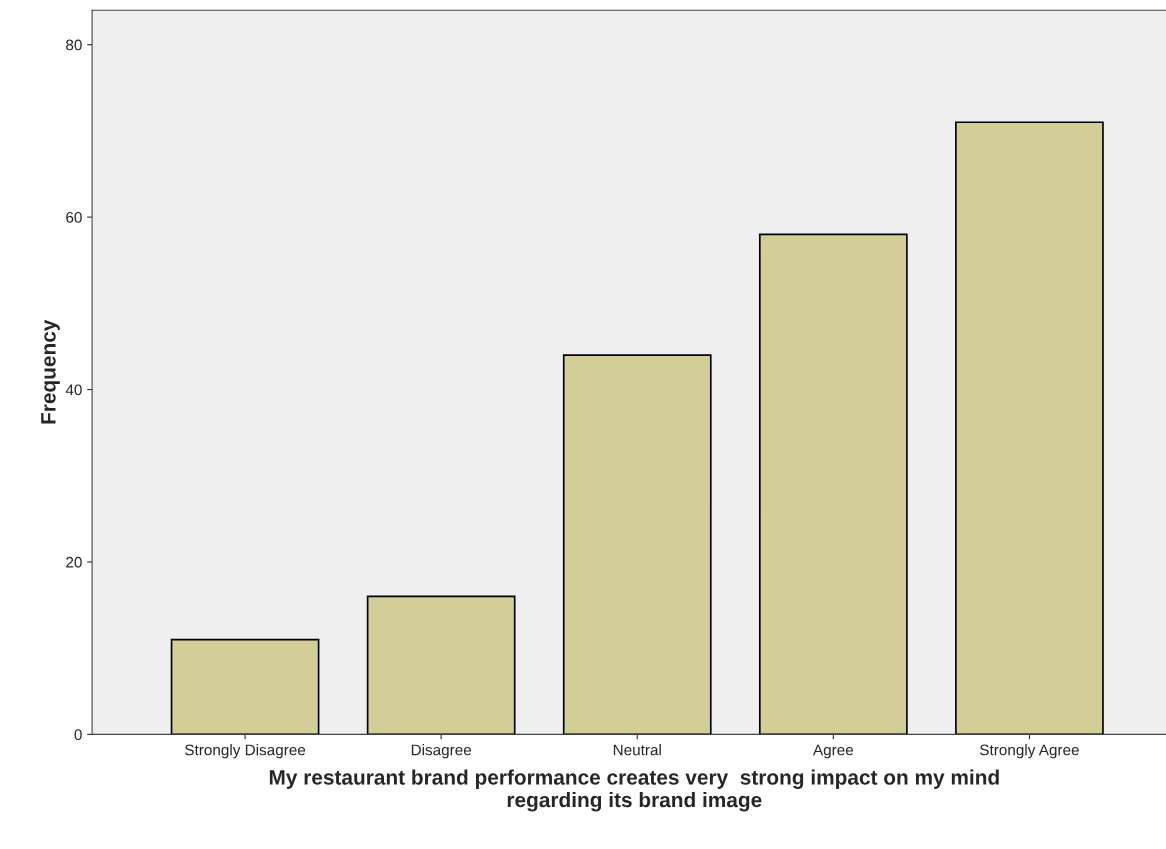 This screenshot has width=1166, height=849. What do you see at coordinates (634, 790) in the screenshot?
I see `x-axis-title: My restaurant brand performance creates very strong impact on my mind regarding its brand image` at bounding box center [634, 790].